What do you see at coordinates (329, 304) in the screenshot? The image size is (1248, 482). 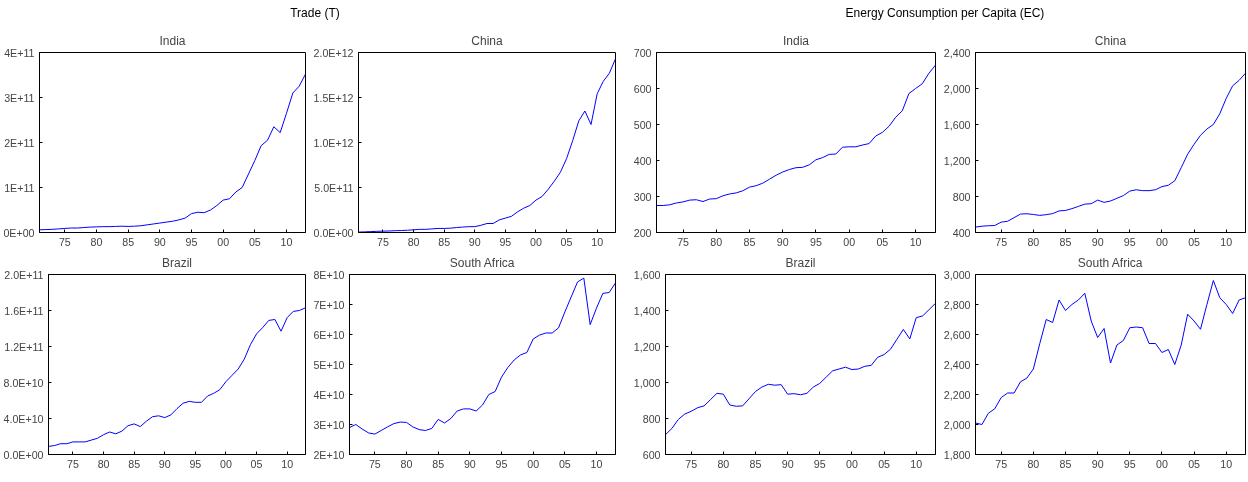 I see `y-tick-label: 7E+10` at bounding box center [329, 304].